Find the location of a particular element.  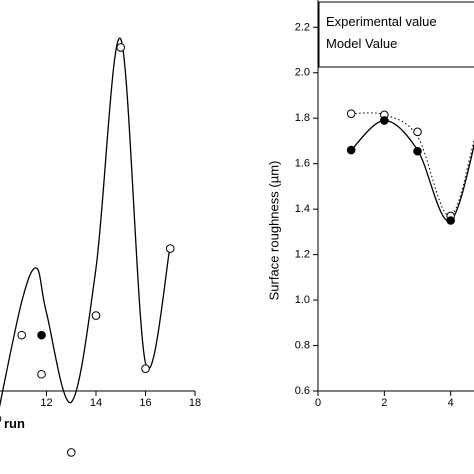

left-x-tick-label: 12 is located at coordinates (46, 403).